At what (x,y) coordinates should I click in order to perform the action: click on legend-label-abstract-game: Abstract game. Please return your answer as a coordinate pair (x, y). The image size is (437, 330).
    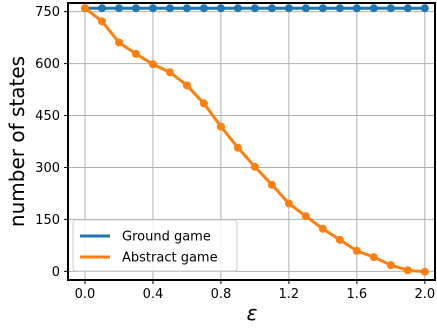
    Looking at the image, I should click on (170, 258).